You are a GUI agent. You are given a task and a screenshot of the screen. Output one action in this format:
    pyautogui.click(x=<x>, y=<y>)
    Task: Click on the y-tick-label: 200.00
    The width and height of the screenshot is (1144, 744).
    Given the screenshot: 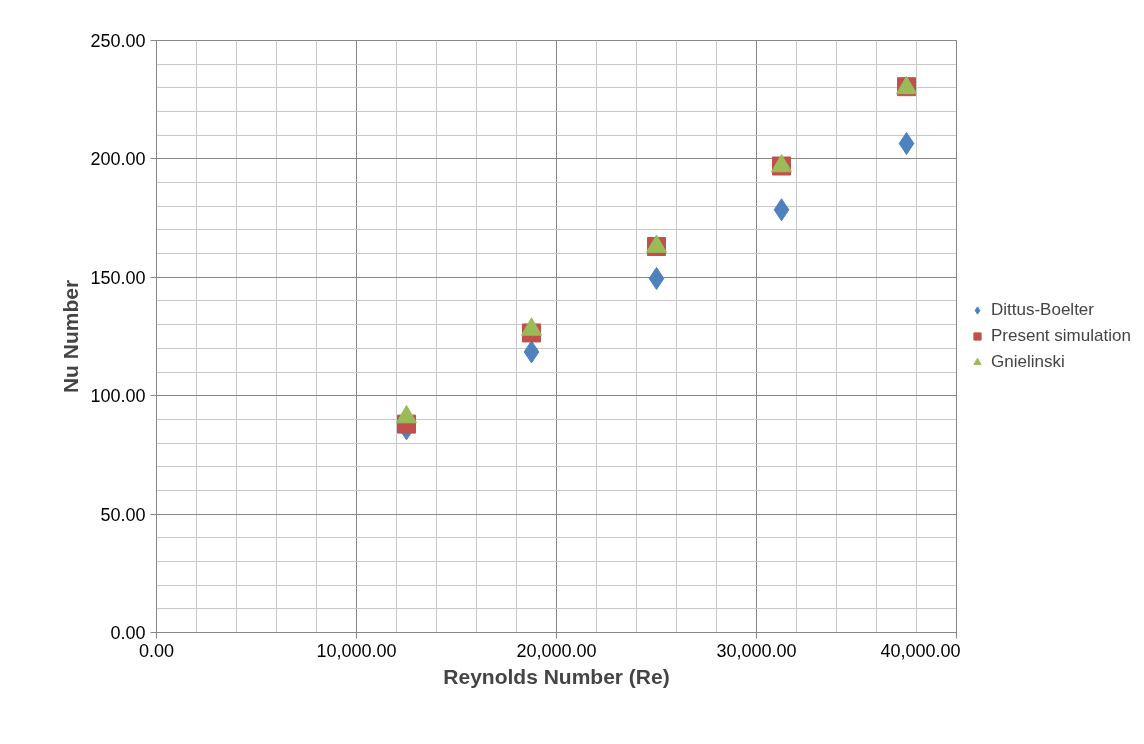 What is the action you would take?
    pyautogui.click(x=118, y=159)
    